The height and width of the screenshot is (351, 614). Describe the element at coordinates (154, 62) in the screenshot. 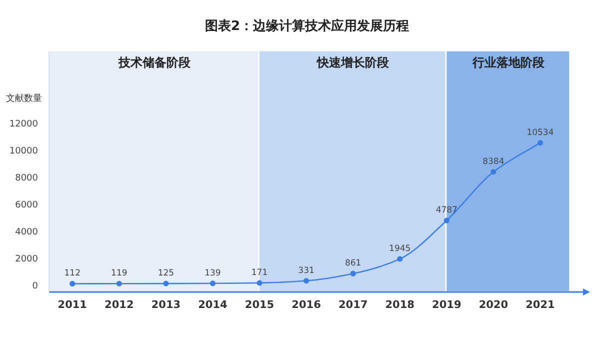

I see `band-label: 技术储备阶段` at that location.